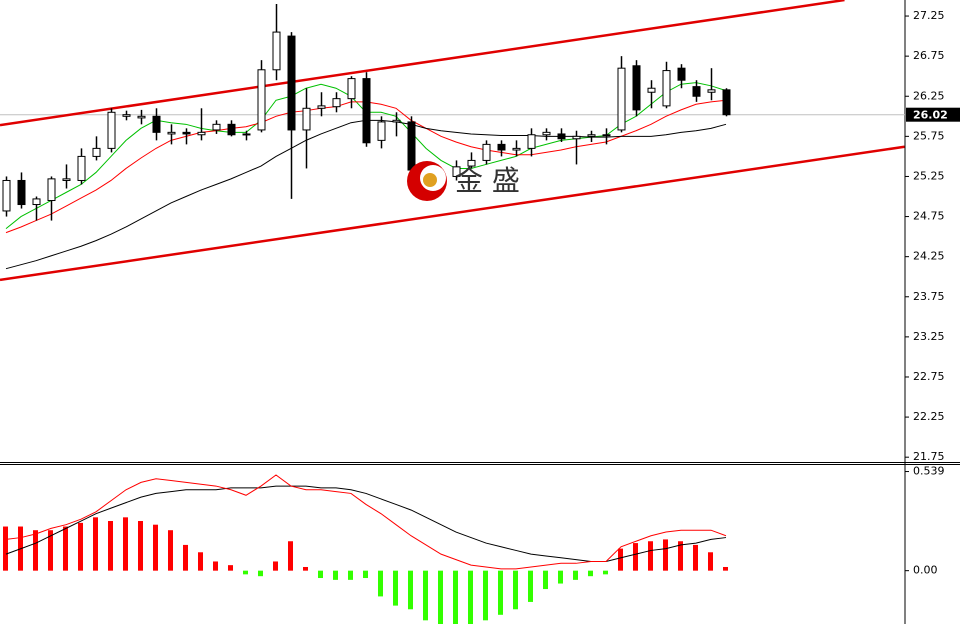 The width and height of the screenshot is (960, 624). I want to click on y-tick-label: 24.25, so click(929, 256).